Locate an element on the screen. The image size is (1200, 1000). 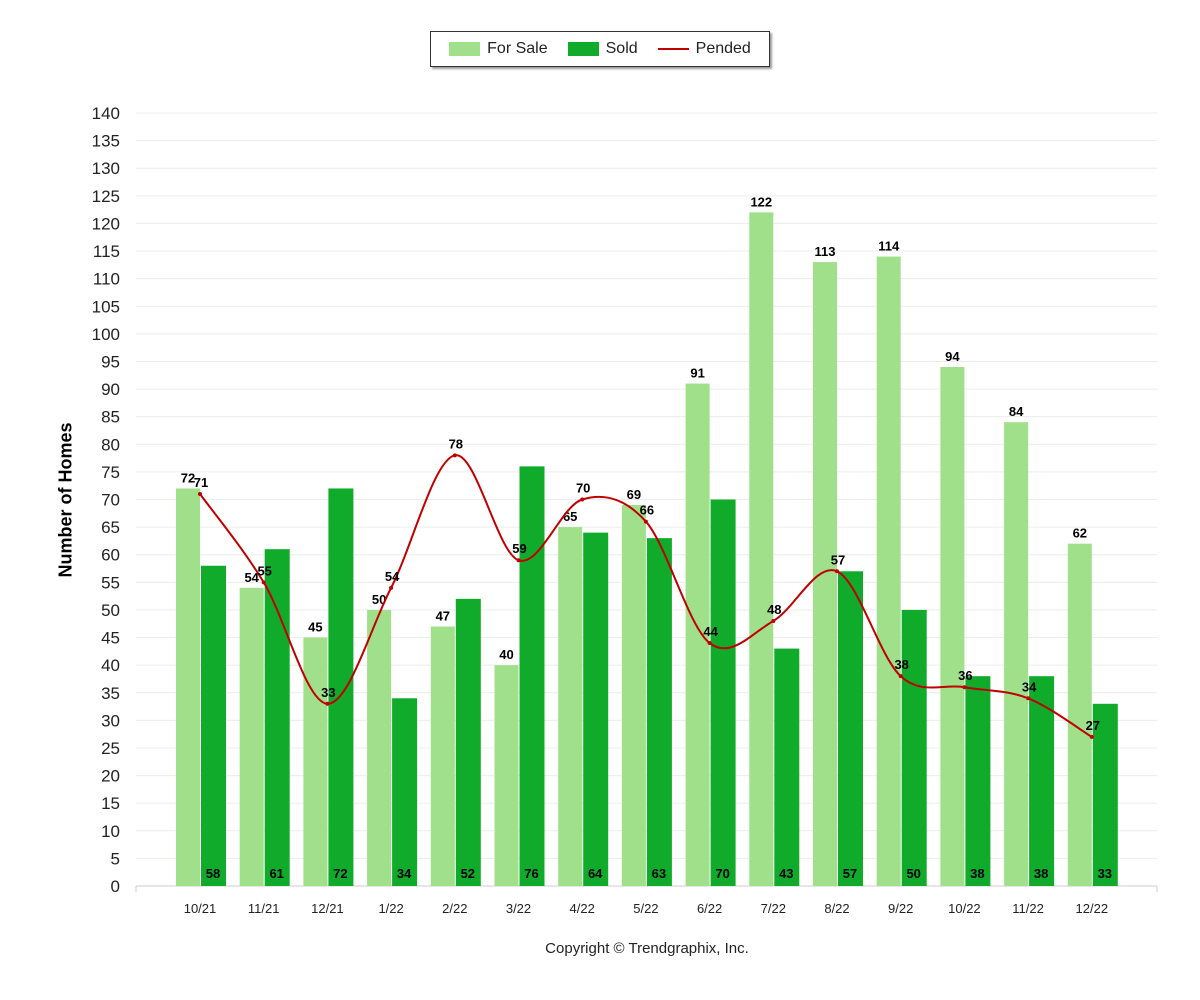
legend-label: Pended is located at coordinates (723, 48).